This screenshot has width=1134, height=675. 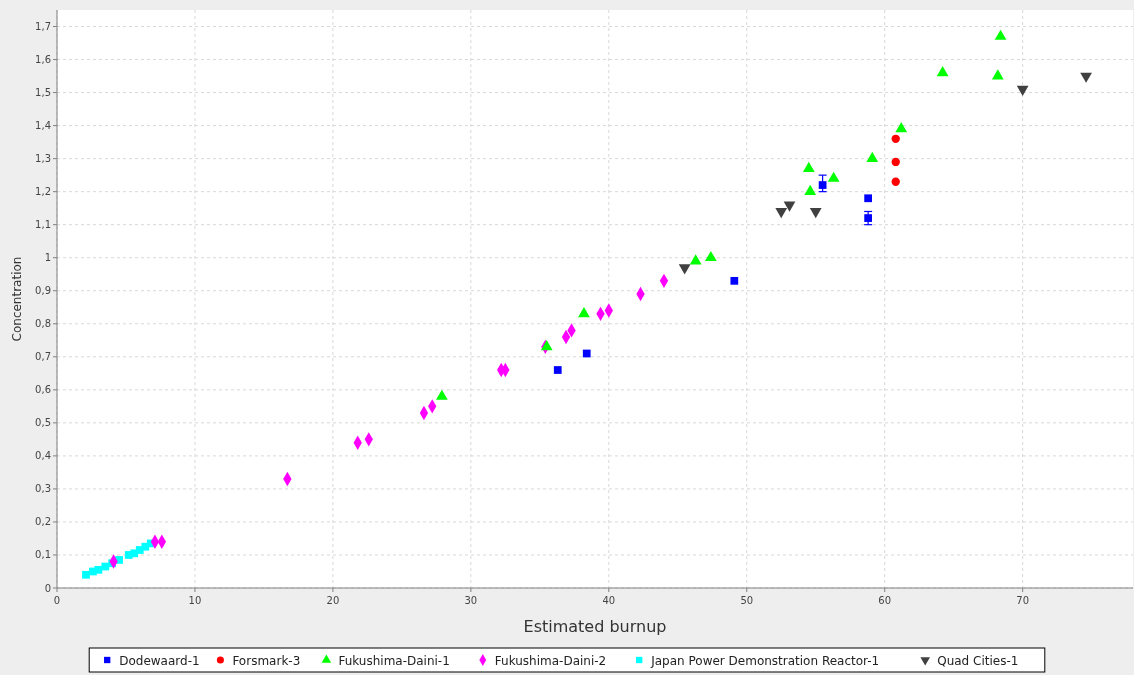 I want to click on y-tick-label: 1,6, so click(x=43, y=60).